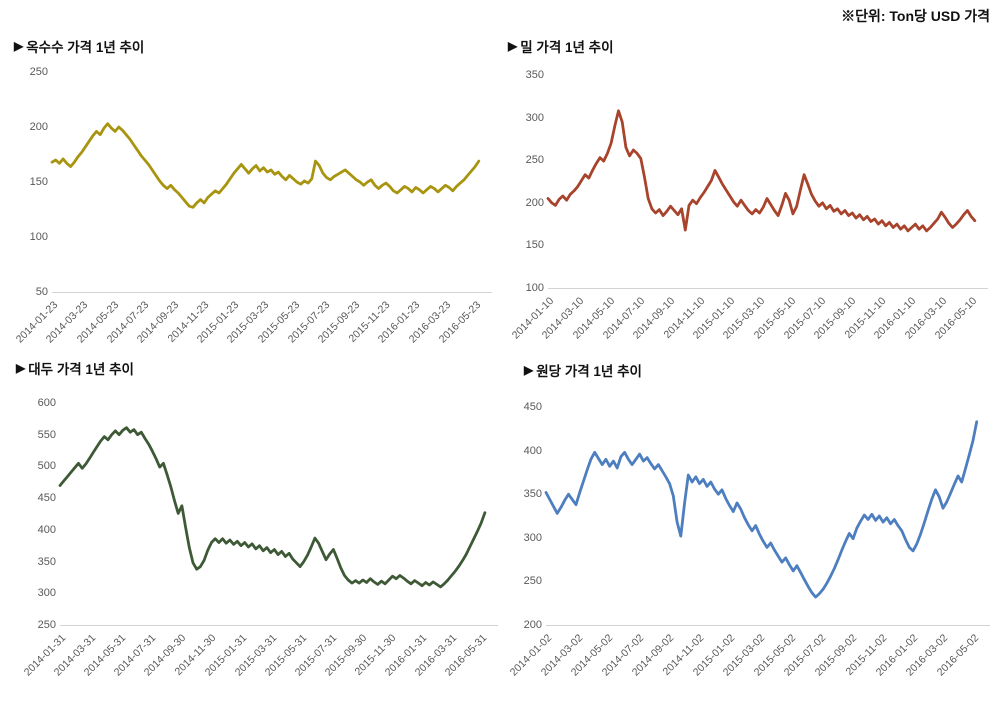 The width and height of the screenshot is (1000, 721). What do you see at coordinates (46, 466) in the screenshot?
I see `y-axis-tick-label: 500` at bounding box center [46, 466].